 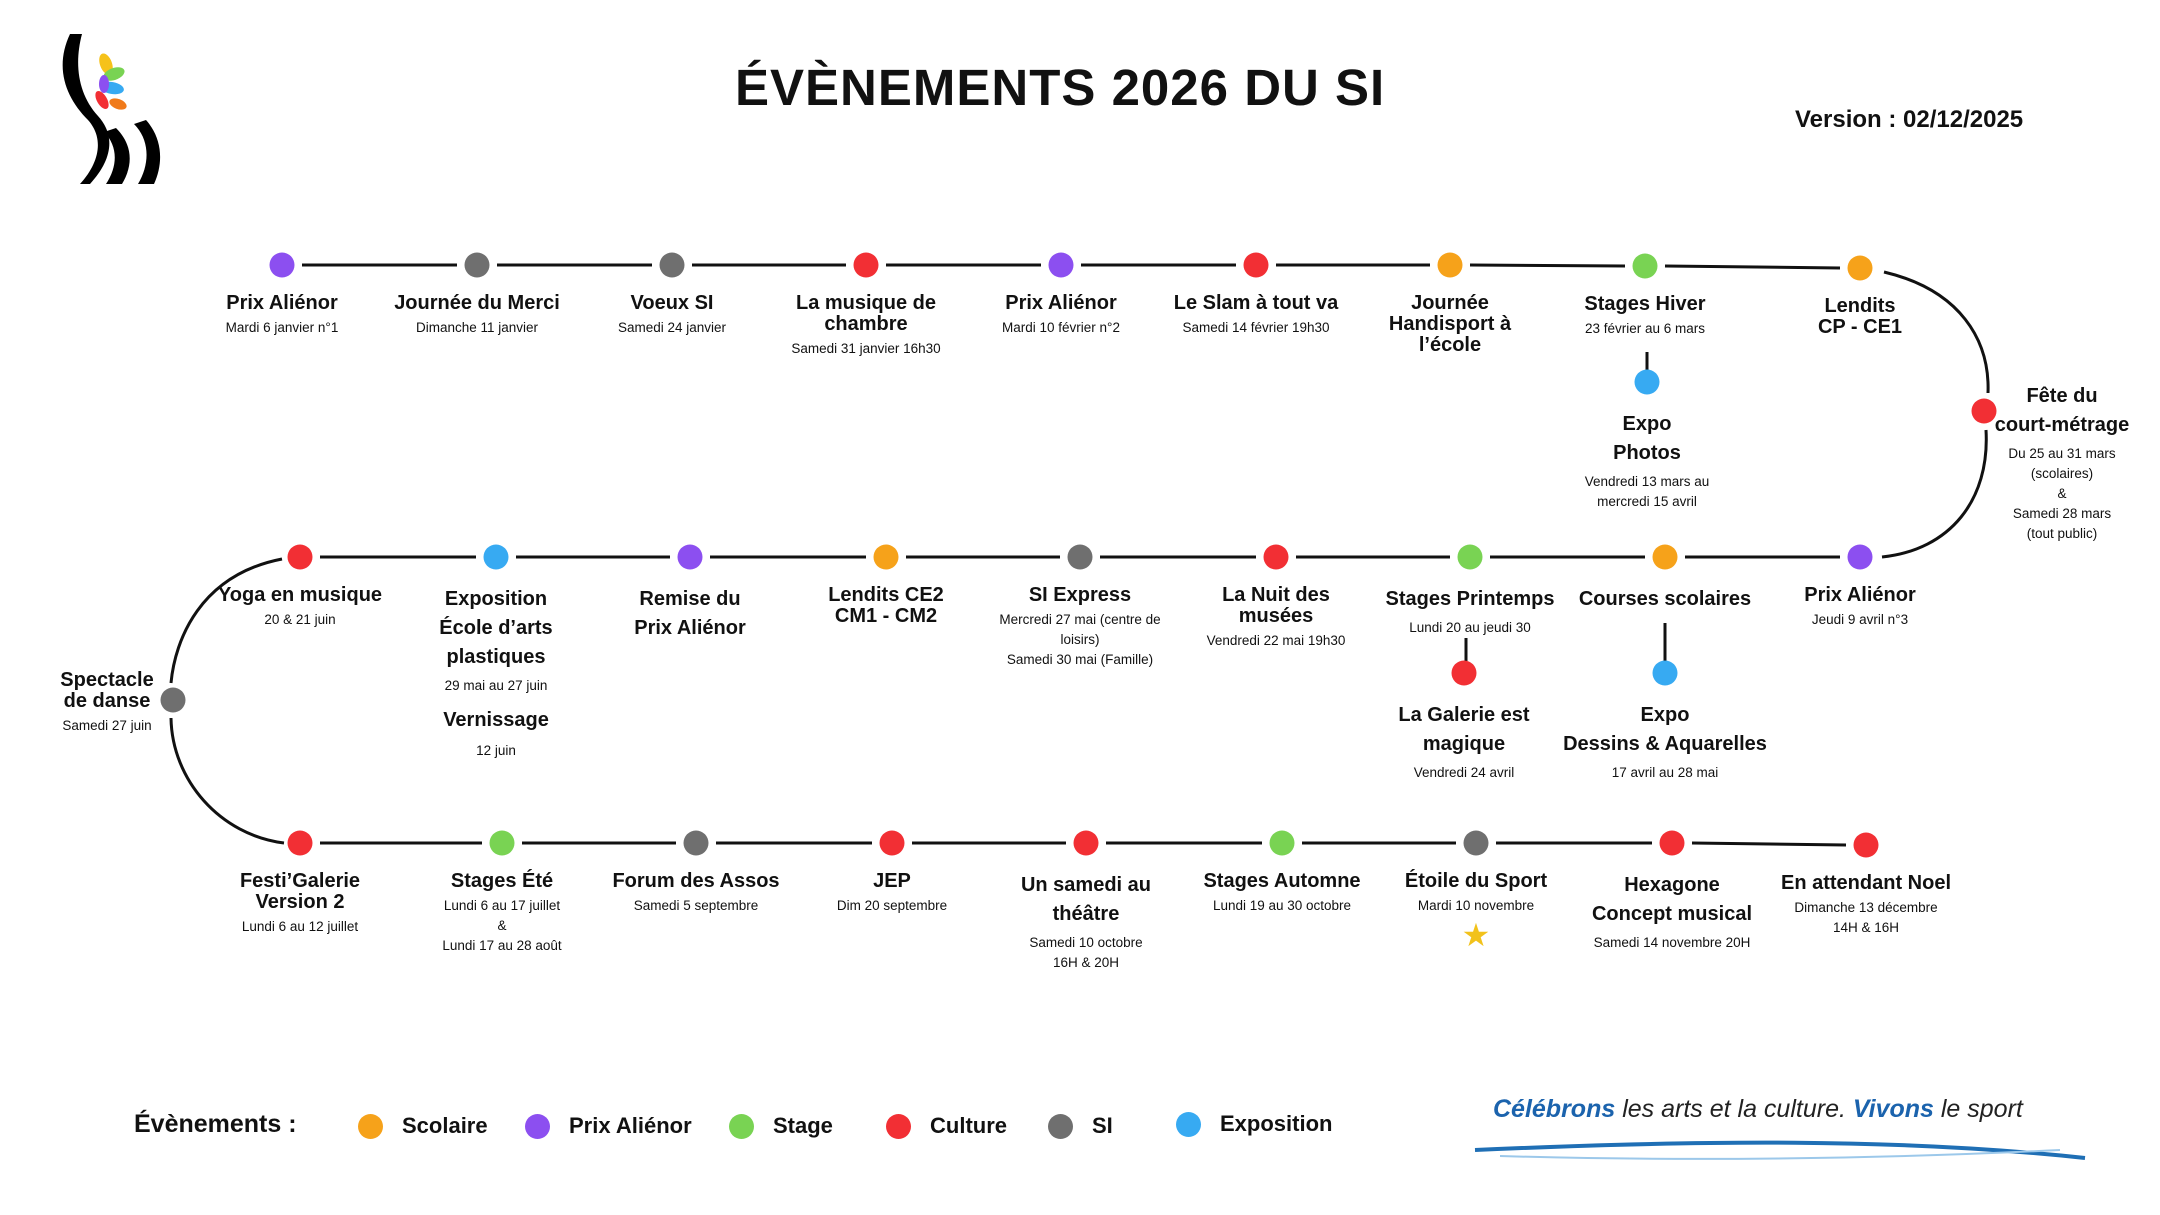 I want to click on event-label: Courses scolaires, so click(x=1665, y=599).